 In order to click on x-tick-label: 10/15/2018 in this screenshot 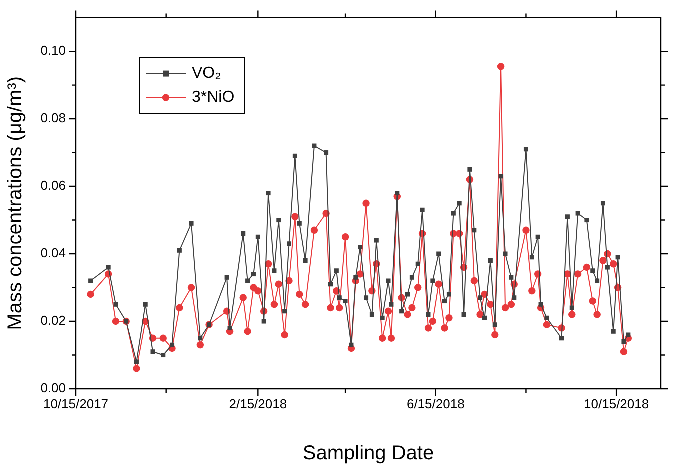, I will do `click(617, 404)`.